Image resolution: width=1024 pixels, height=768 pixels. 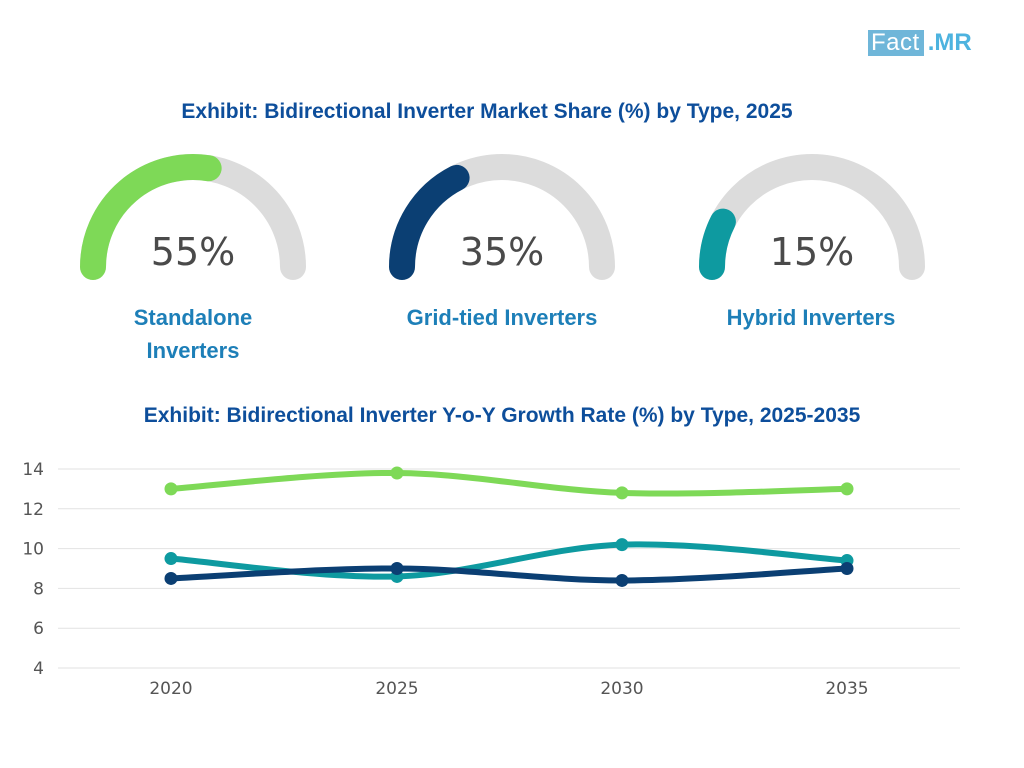 I want to click on y-tick-label: 4, so click(x=38, y=669).